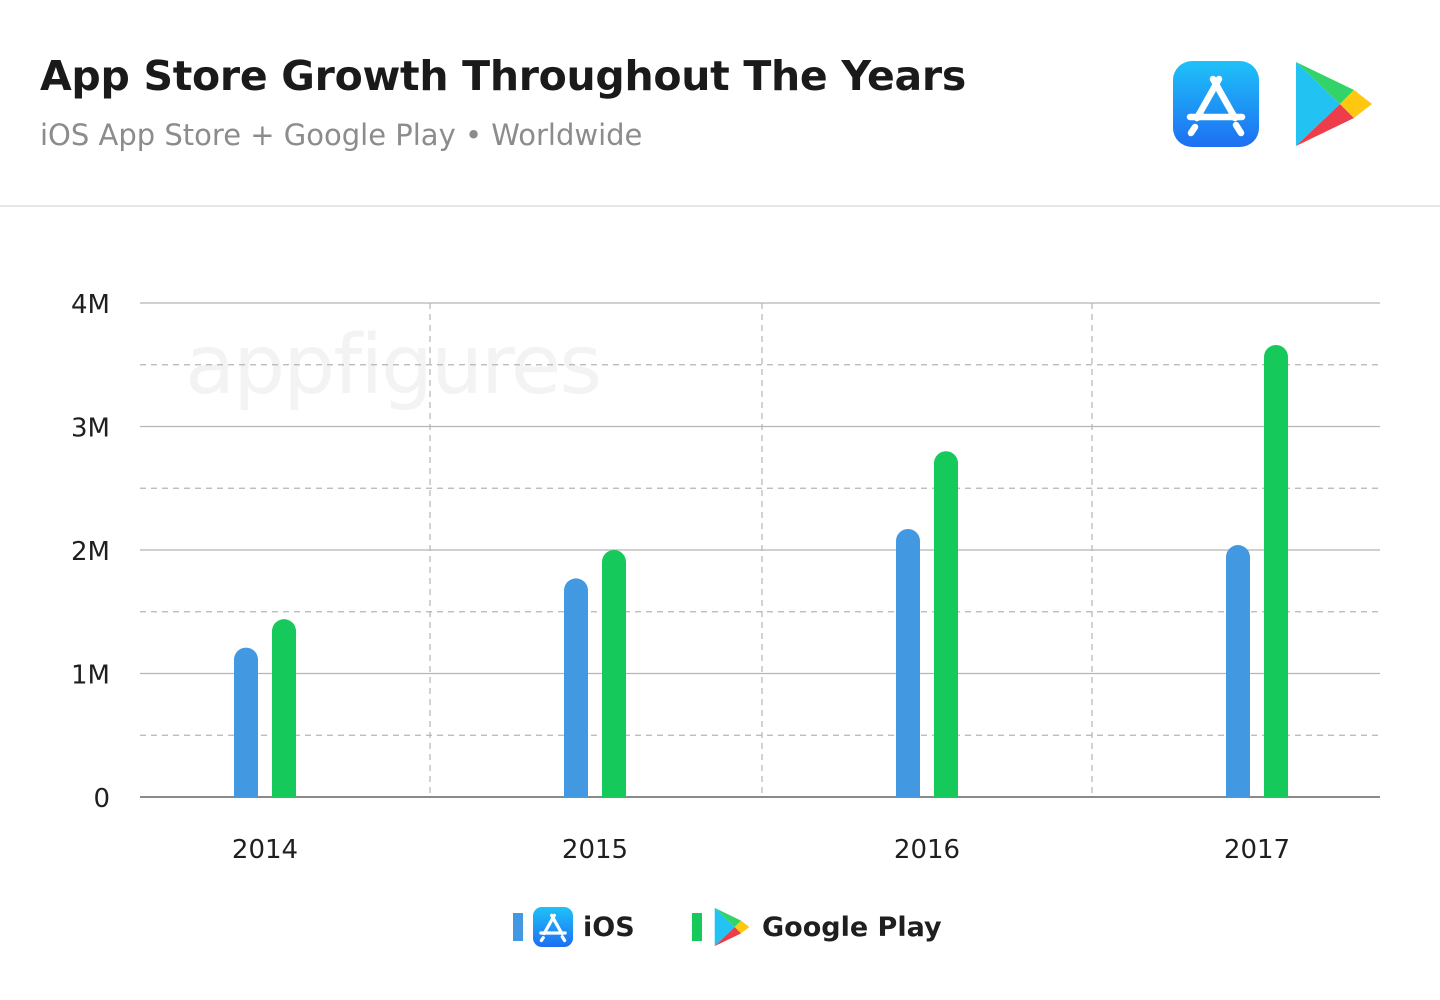 The width and height of the screenshot is (1440, 1000). What do you see at coordinates (595, 850) in the screenshot?
I see `x-tick-label: 2015` at bounding box center [595, 850].